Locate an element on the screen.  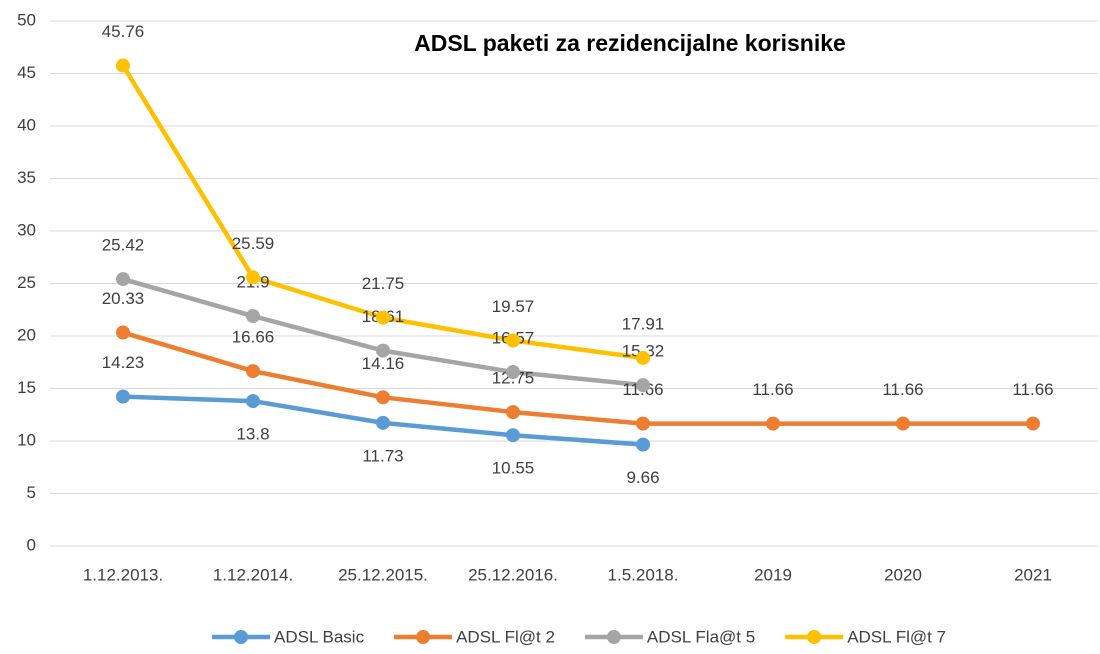
data-label: 21.75 is located at coordinates (383, 283).